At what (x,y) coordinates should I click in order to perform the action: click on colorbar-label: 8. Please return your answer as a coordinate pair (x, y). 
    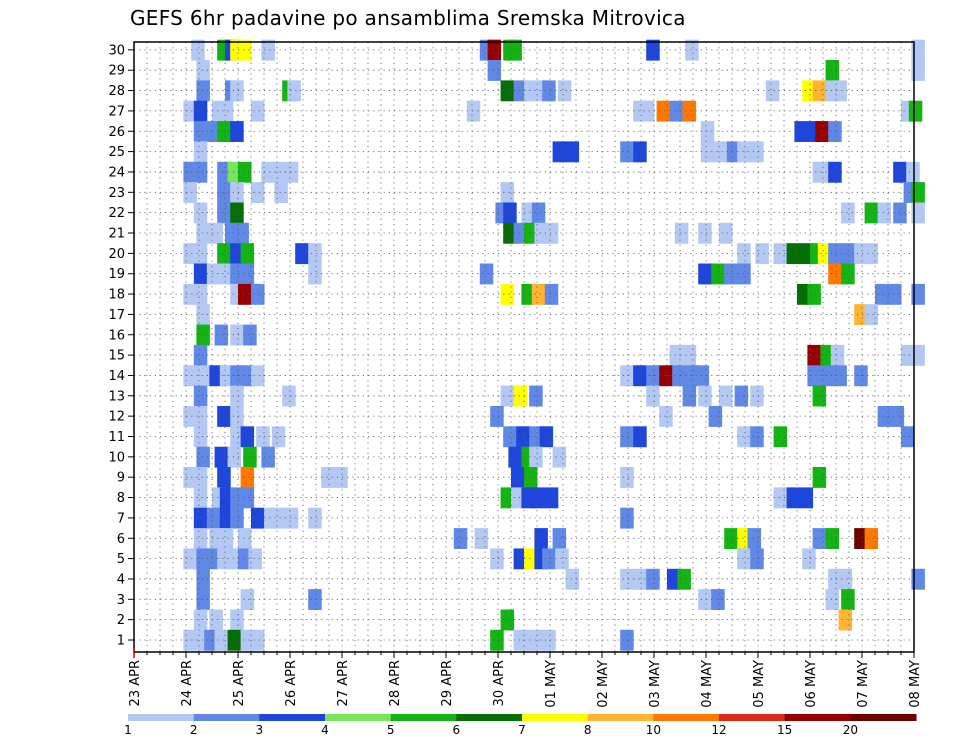
    Looking at the image, I should click on (588, 730).